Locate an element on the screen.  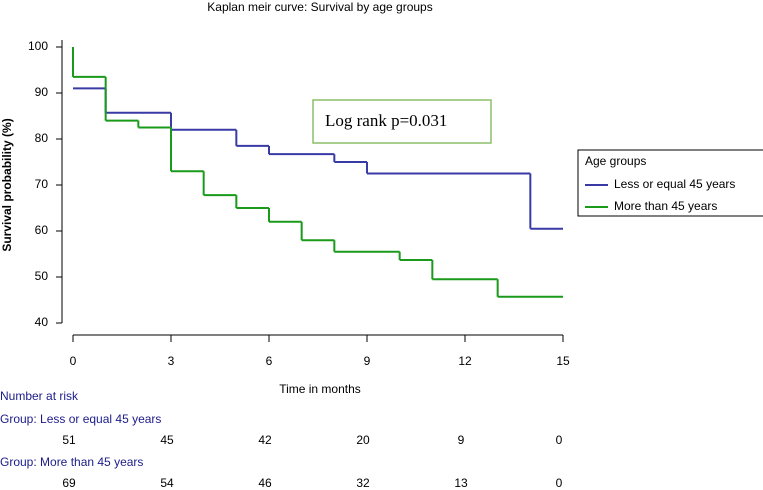
risk-count: 32 is located at coordinates (363, 483).